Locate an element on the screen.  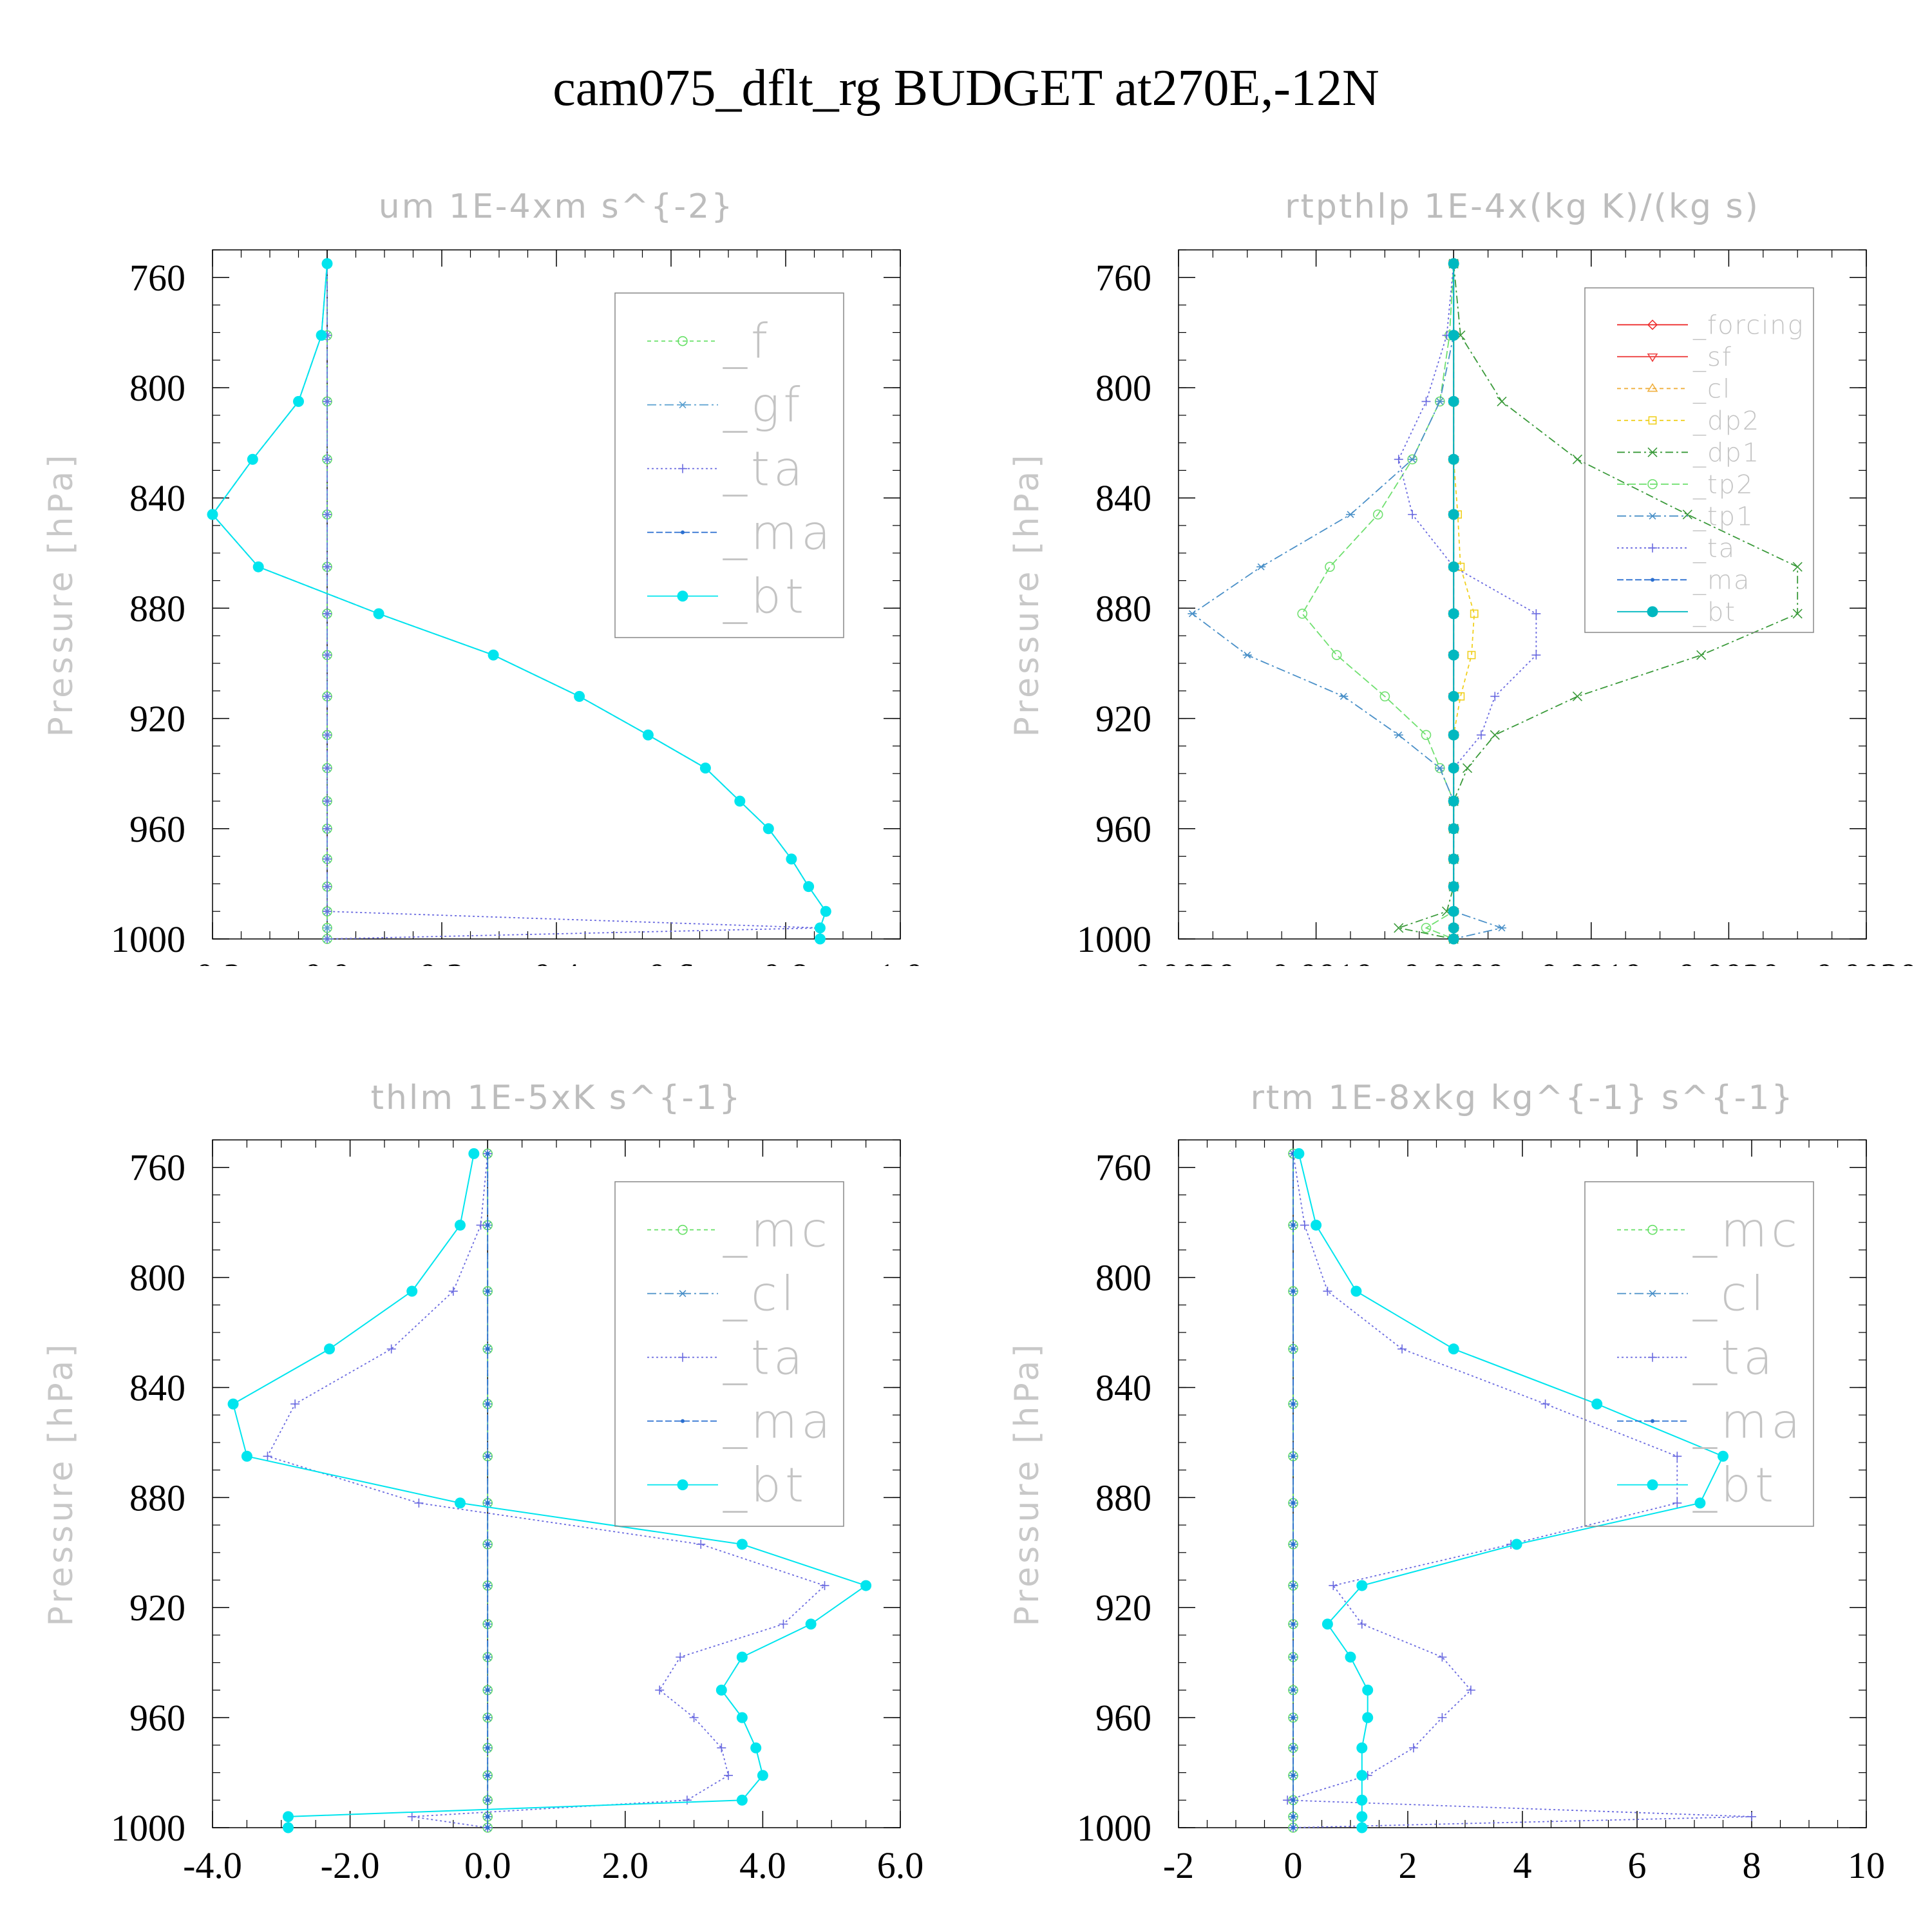
legend-marker-ta is located at coordinates (683, 1357).